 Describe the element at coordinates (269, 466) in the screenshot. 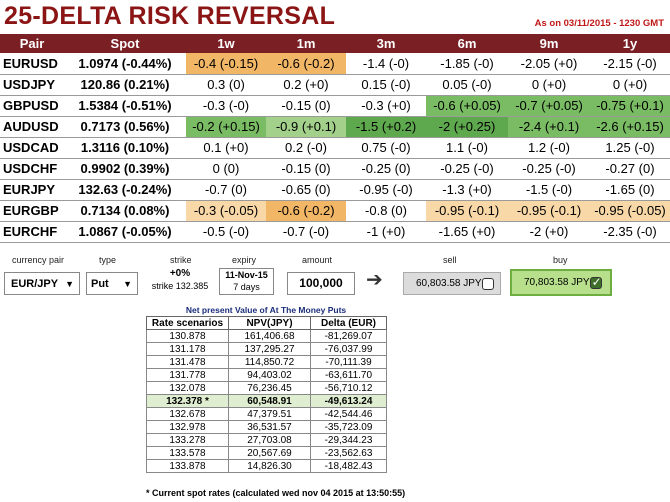

I see `npv-value: 14,826.30` at that location.